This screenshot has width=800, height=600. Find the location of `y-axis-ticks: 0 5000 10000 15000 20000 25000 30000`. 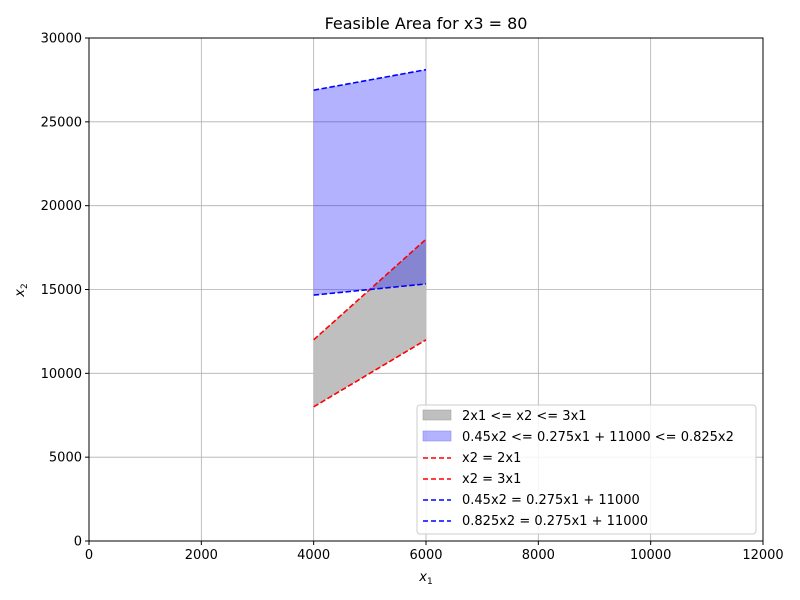

y-axis-ticks: 0 5000 10000 15000 20000 25000 30000 is located at coordinates (65, 291).